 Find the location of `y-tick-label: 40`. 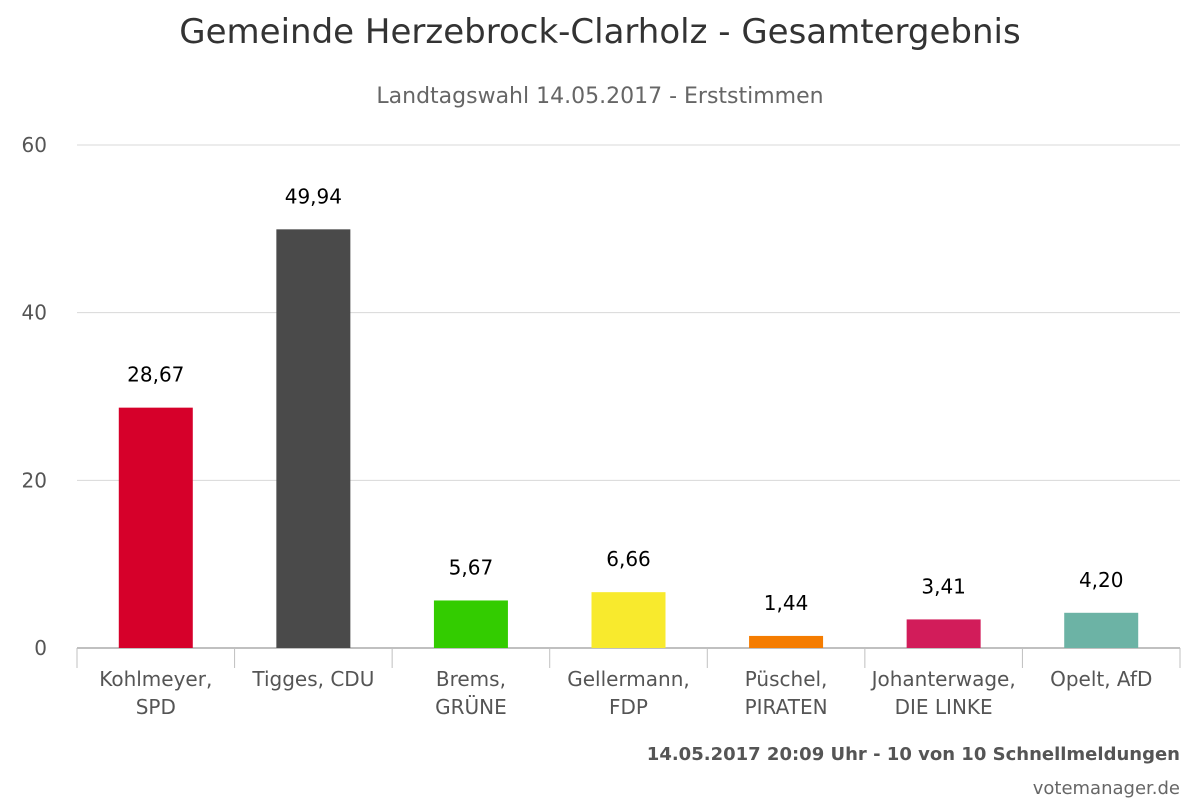

y-tick-label: 40 is located at coordinates (34, 313).